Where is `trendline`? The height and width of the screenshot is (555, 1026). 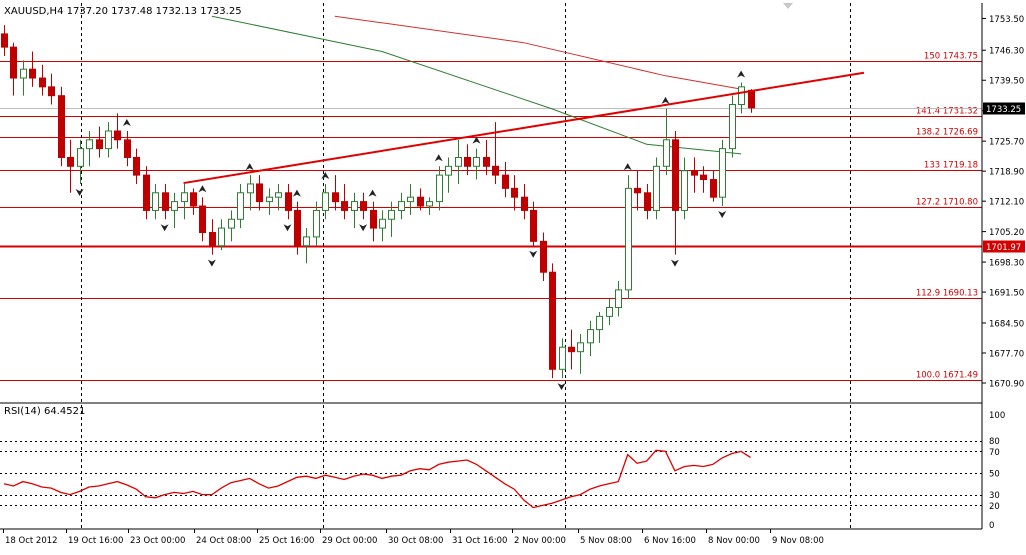
trendline is located at coordinates (524, 128).